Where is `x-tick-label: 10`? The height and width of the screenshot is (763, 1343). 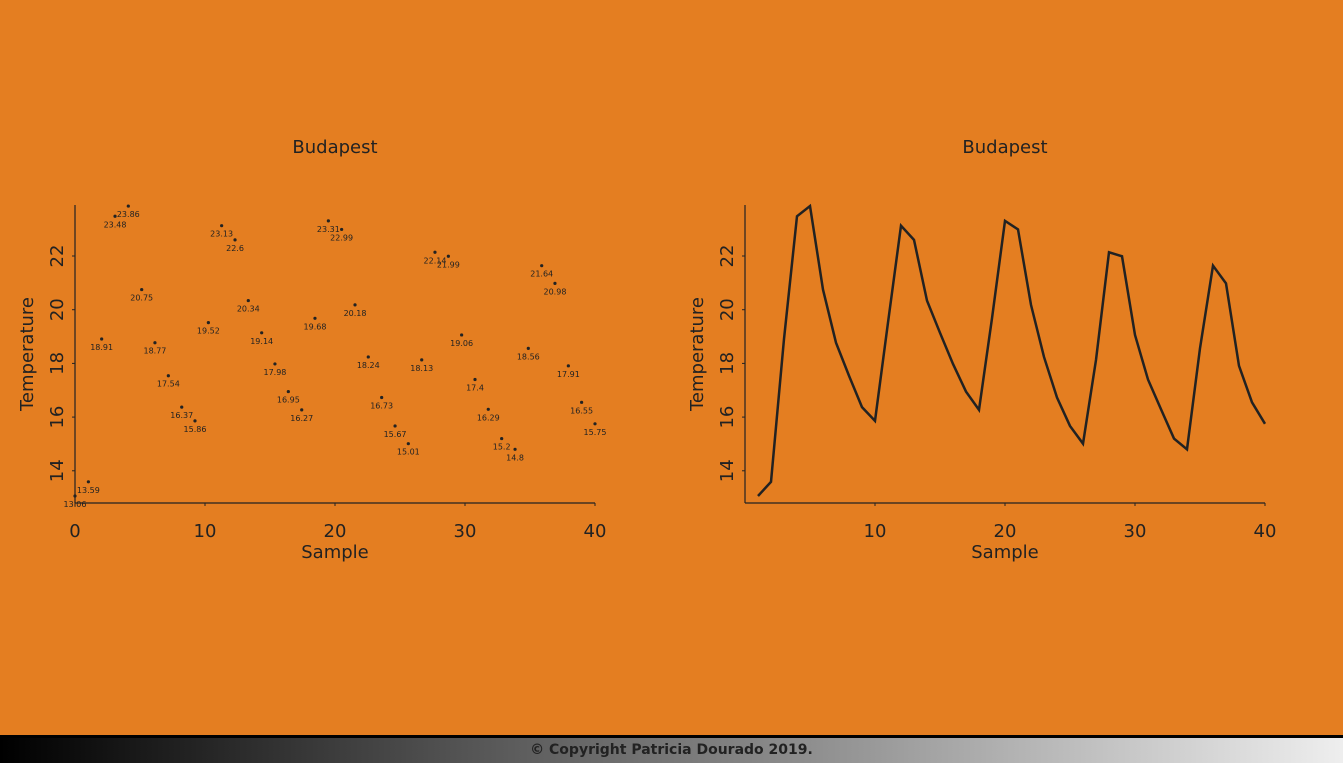 x-tick-label: 10 is located at coordinates (205, 531).